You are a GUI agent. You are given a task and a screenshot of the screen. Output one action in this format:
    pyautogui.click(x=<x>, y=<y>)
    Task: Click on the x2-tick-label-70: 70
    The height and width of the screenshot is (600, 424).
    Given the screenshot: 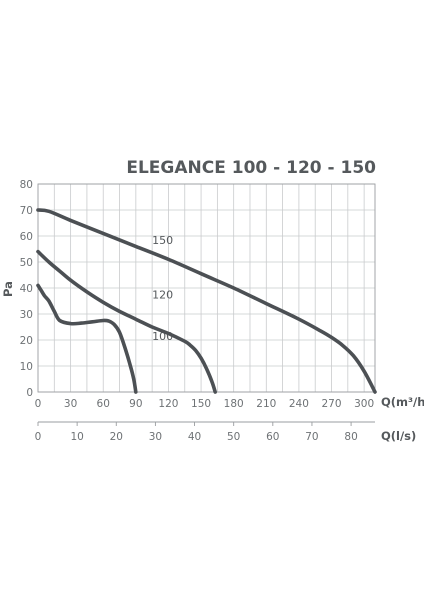 What is the action you would take?
    pyautogui.click(x=311, y=437)
    